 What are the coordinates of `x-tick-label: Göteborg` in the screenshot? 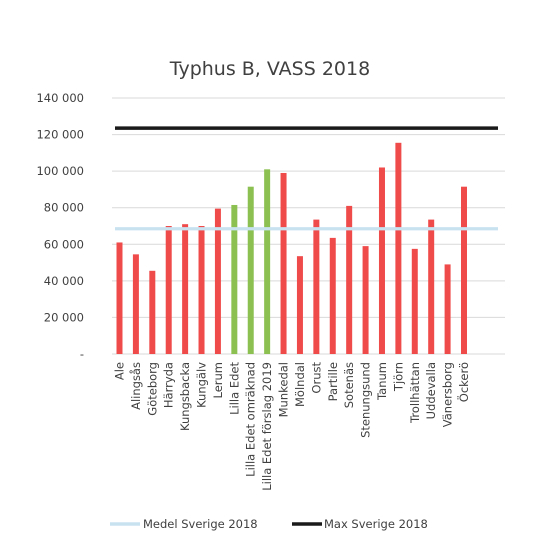 It's located at (152, 389).